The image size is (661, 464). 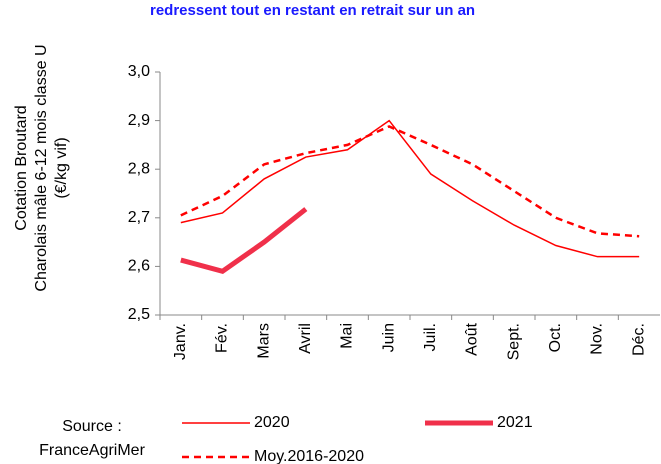 What do you see at coordinates (309, 456) in the screenshot?
I see `legend-label: Moy.2016-2020` at bounding box center [309, 456].